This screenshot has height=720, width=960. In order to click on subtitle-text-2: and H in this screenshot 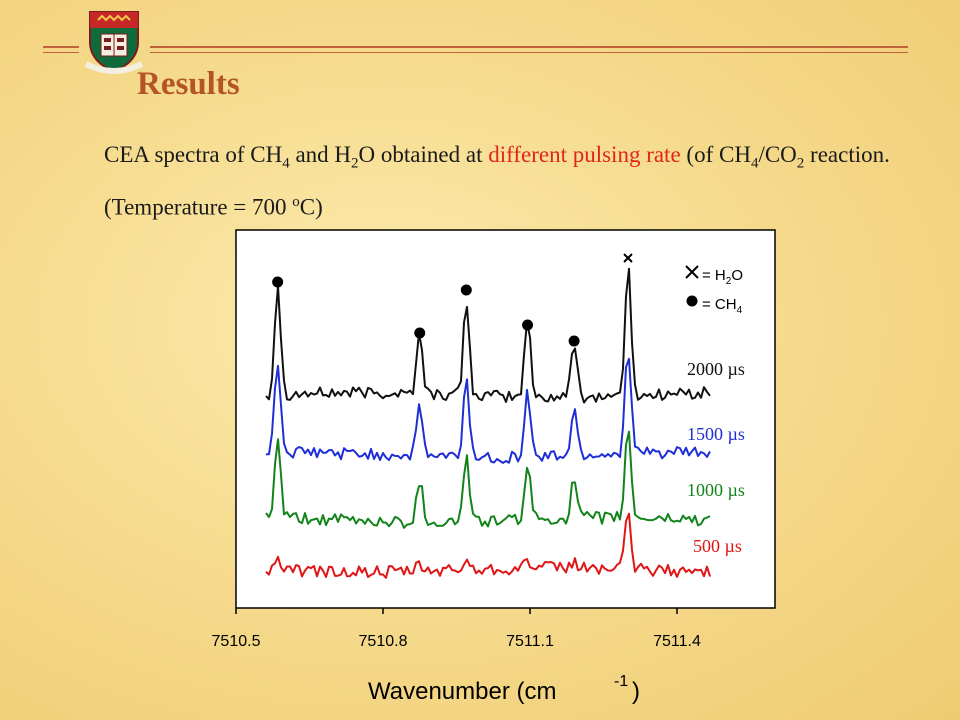, I will do `click(320, 154)`.